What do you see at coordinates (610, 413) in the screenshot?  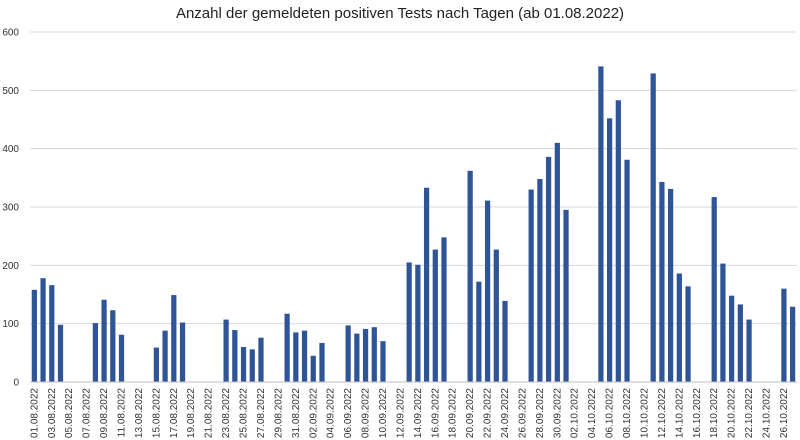 I see `x-tick-label: 06.10.2022` at bounding box center [610, 413].